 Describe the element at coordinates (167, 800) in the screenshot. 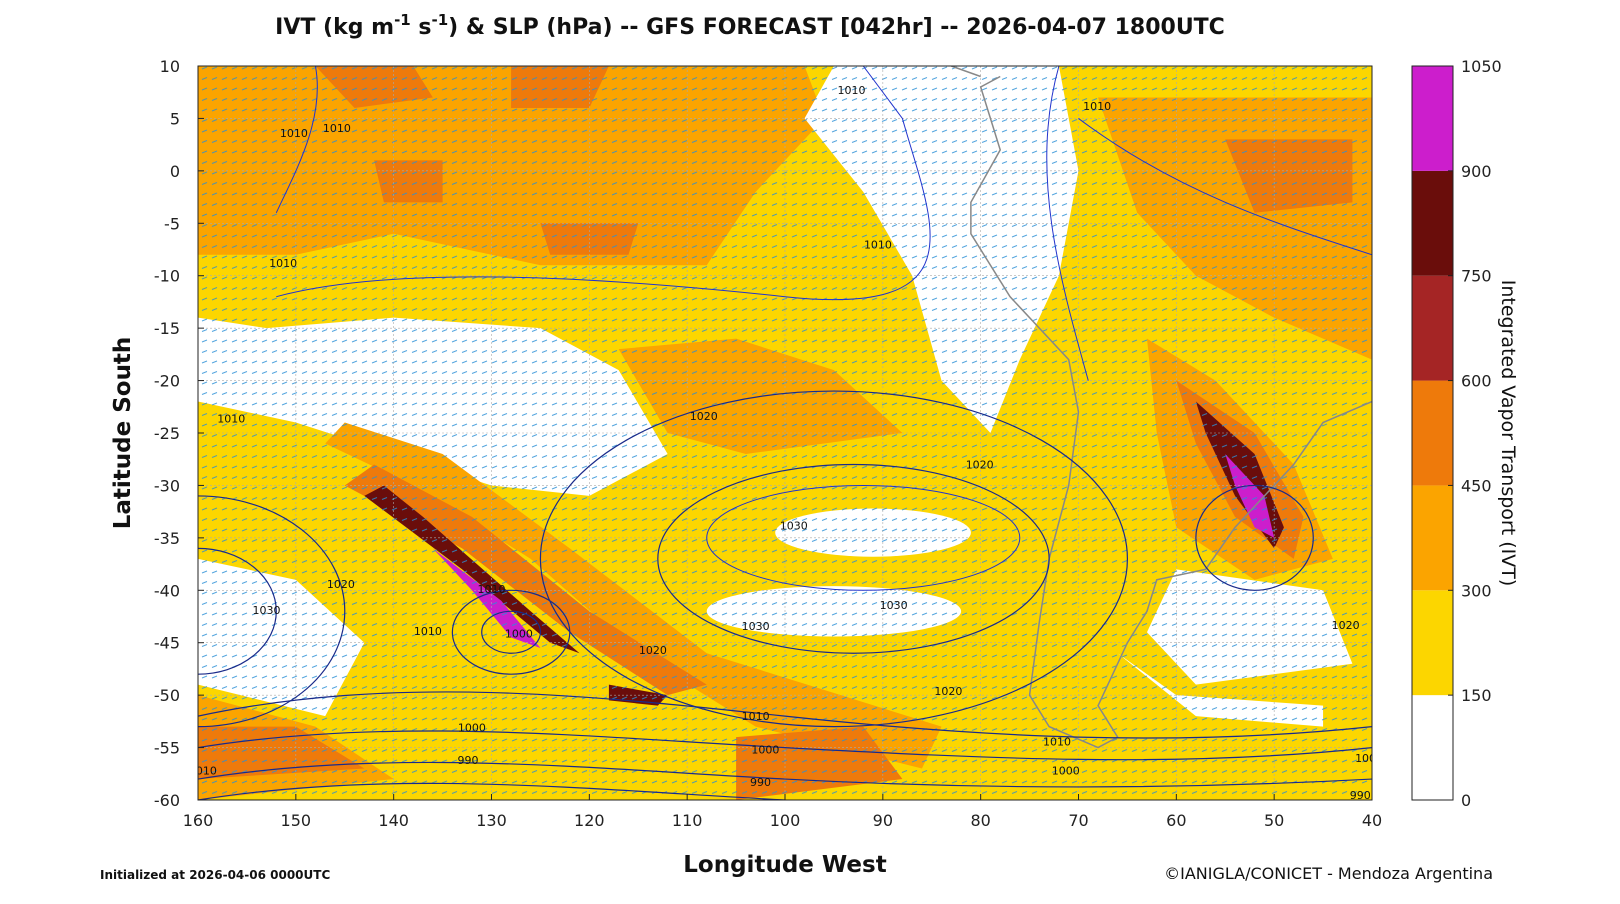

I see `y-tick-label: -60` at that location.